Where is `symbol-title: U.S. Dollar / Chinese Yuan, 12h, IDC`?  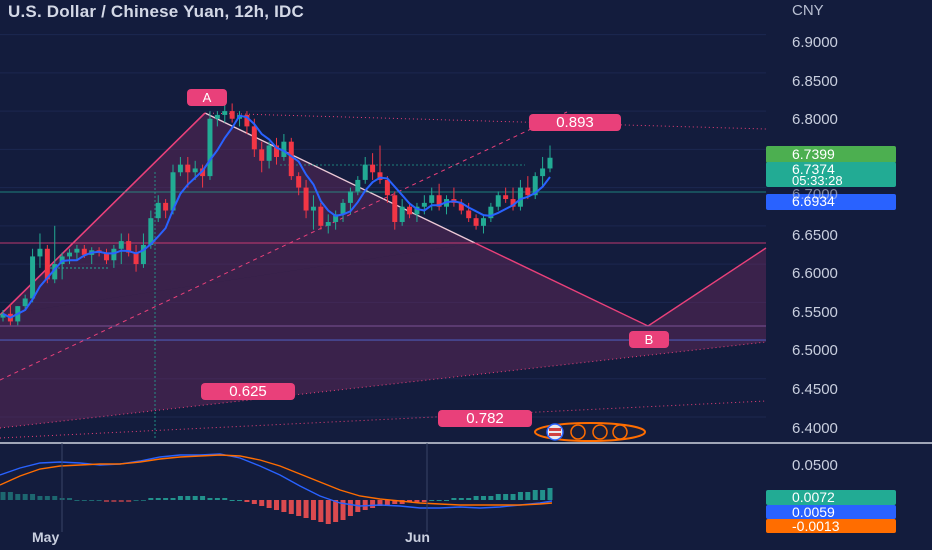 symbol-title: U.S. Dollar / Chinese Yuan, 12h, IDC is located at coordinates (156, 11).